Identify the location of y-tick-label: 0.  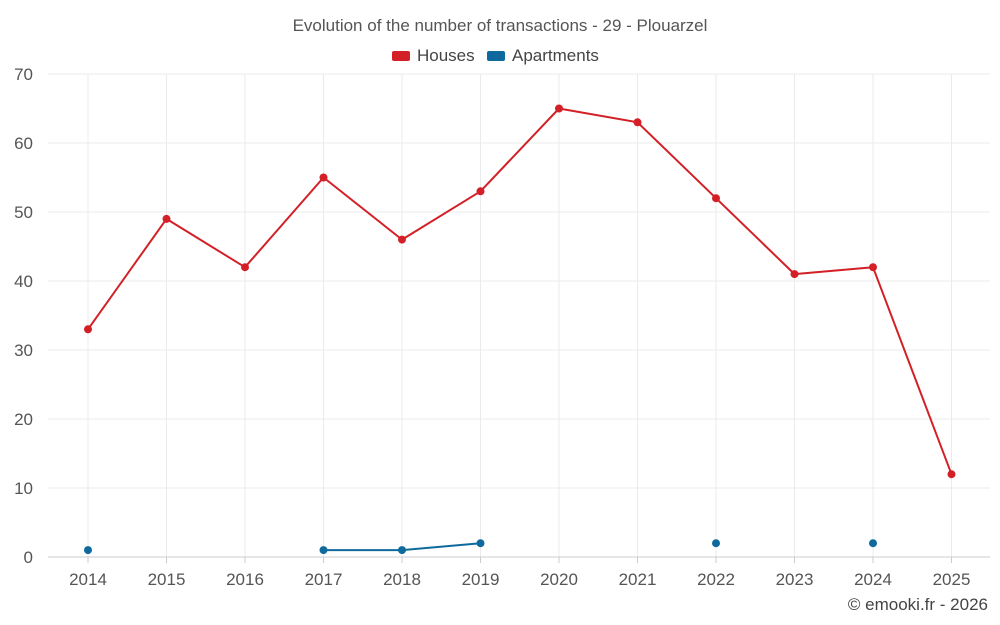
(28, 557).